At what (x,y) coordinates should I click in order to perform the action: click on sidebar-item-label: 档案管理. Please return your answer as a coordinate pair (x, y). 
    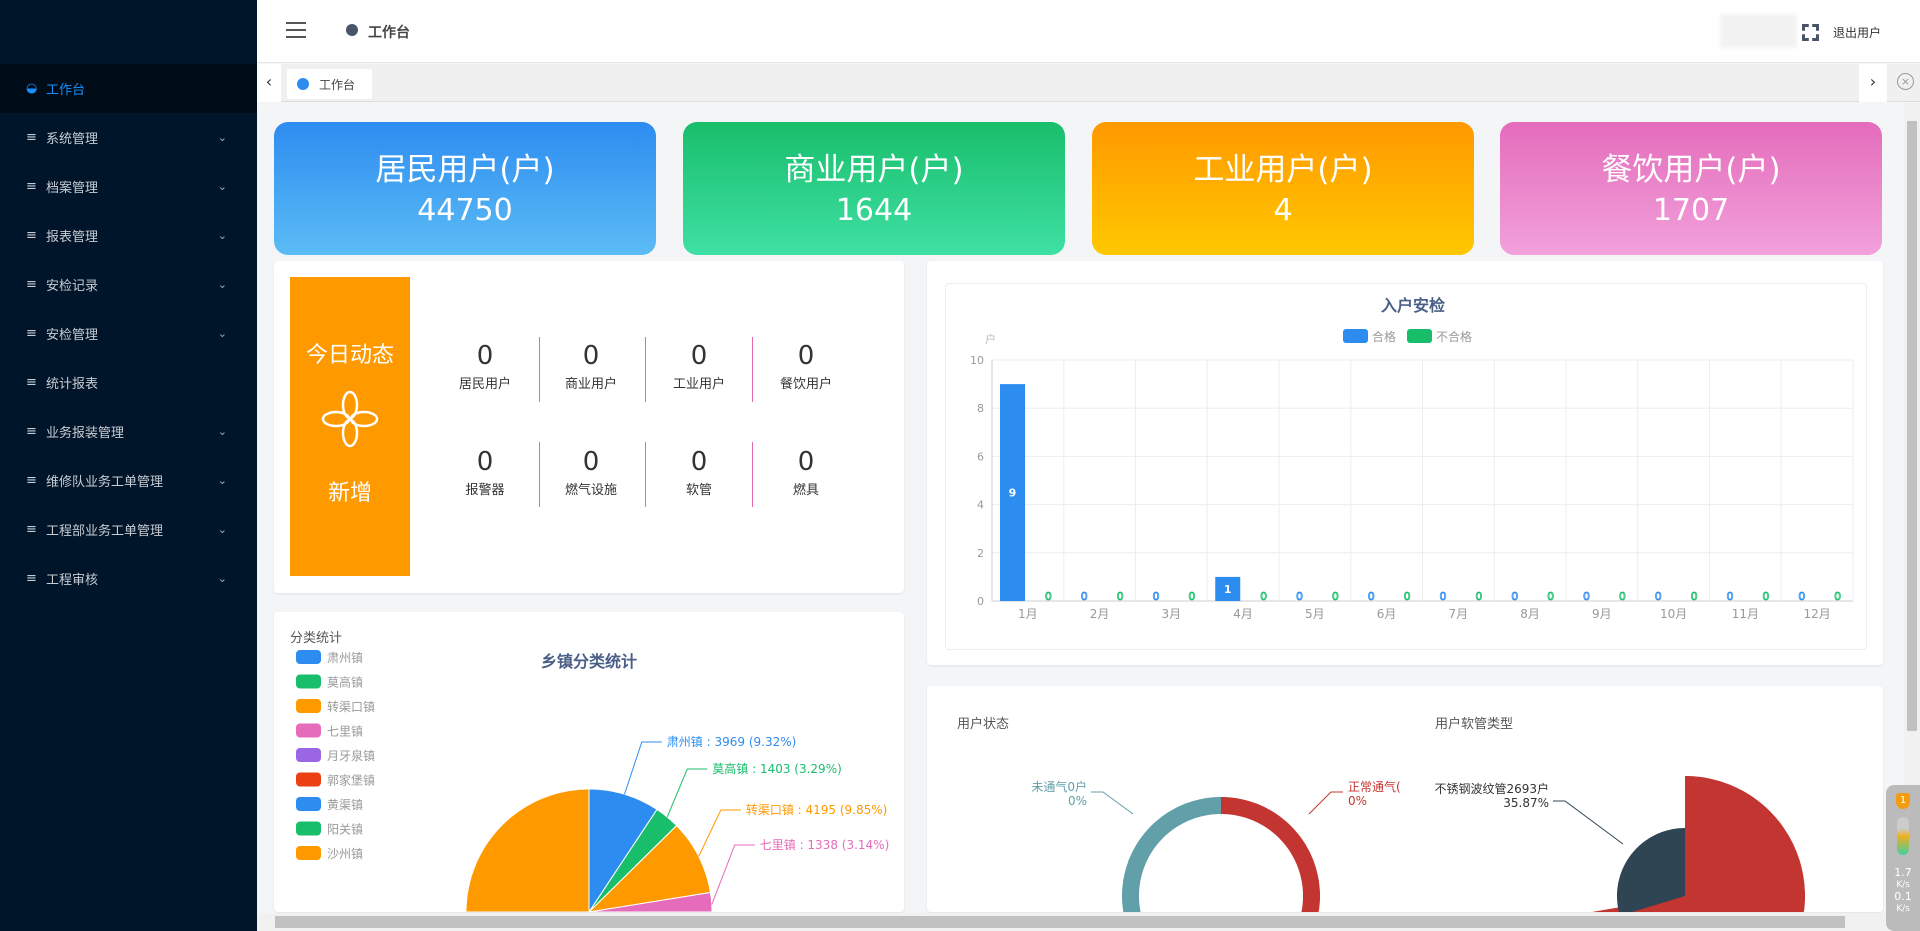
    Looking at the image, I should click on (72, 188).